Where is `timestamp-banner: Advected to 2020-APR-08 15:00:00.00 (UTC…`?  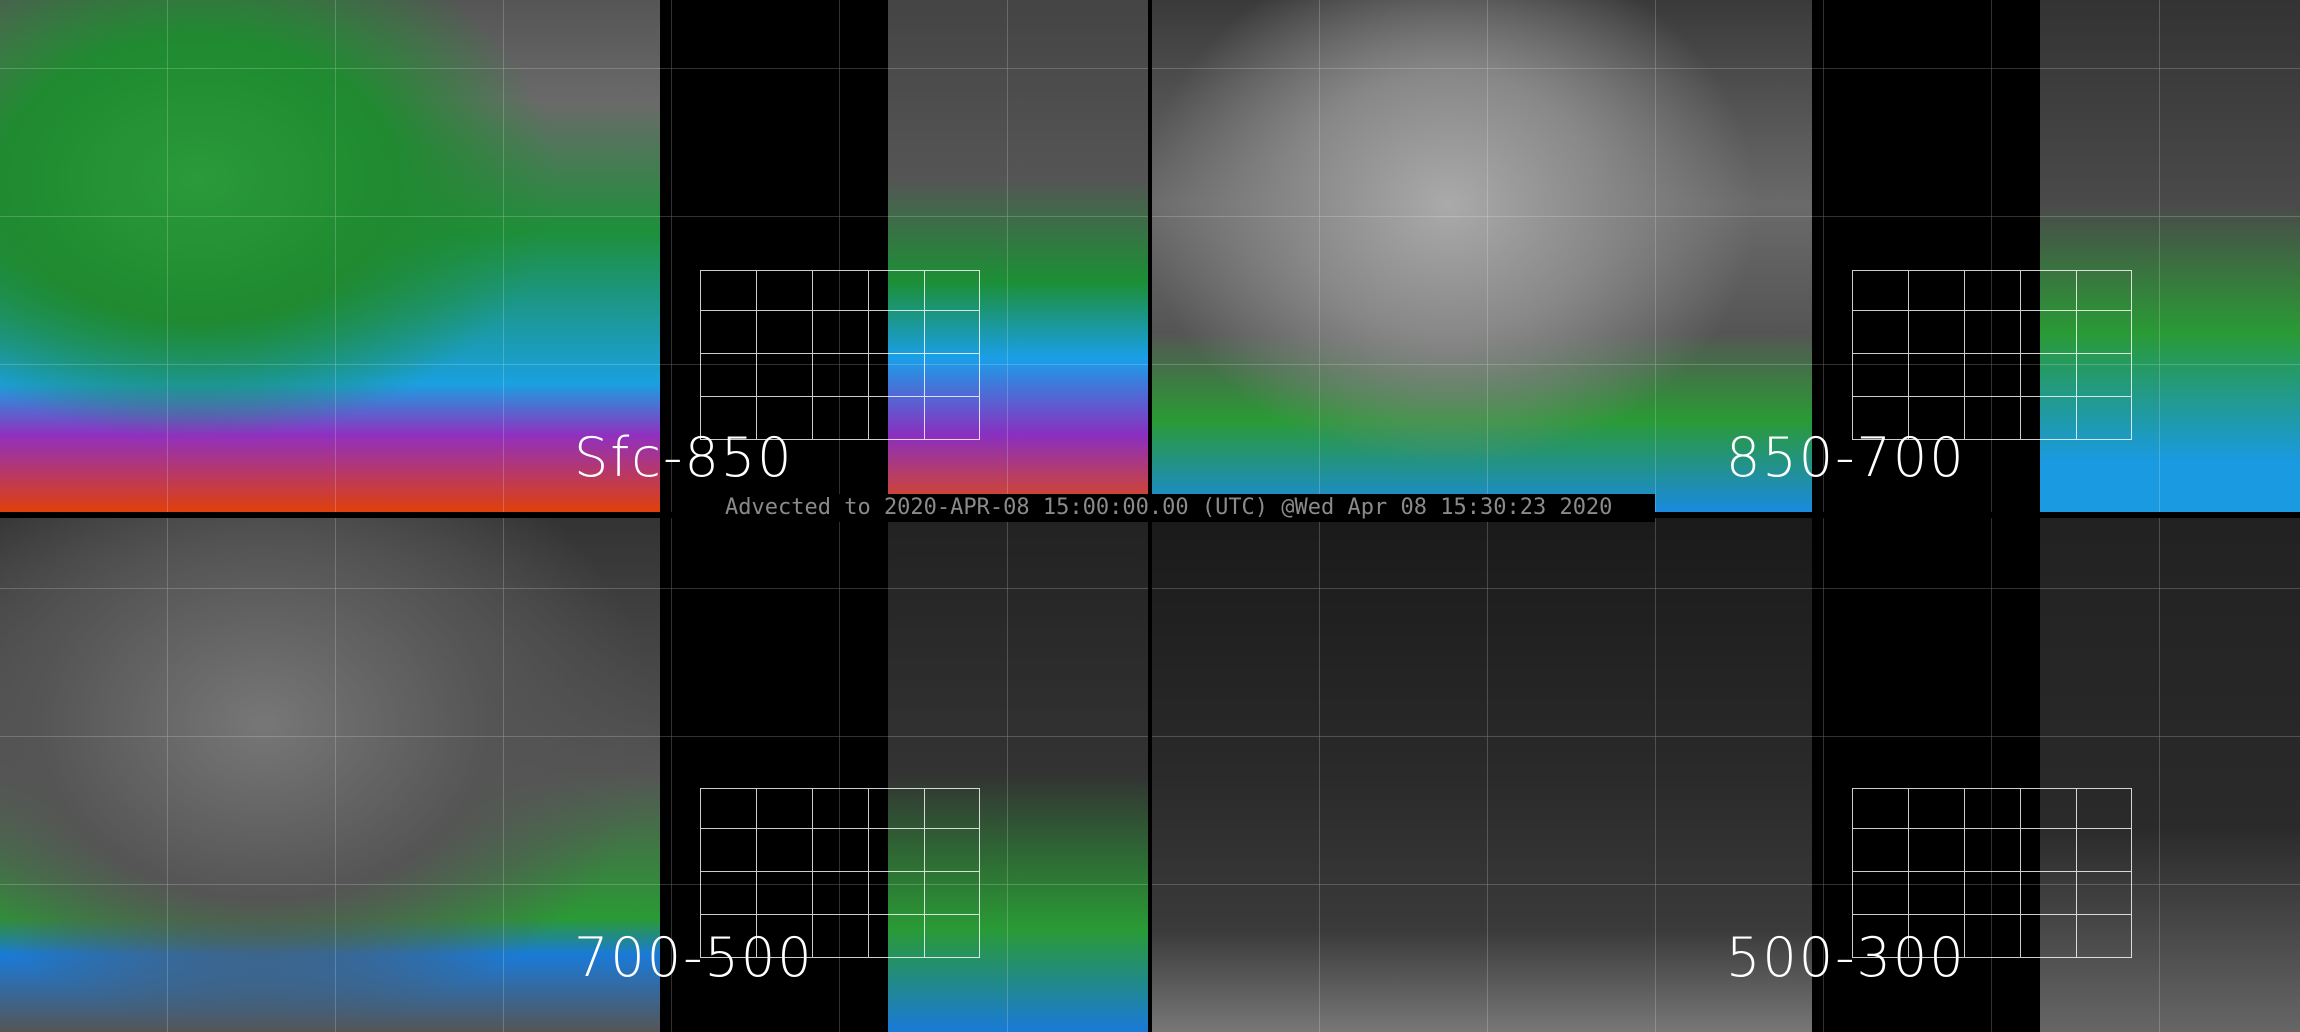
timestamp-banner: Advected to 2020-APR-08 15:00:00.00 (UTC… is located at coordinates (1185, 508).